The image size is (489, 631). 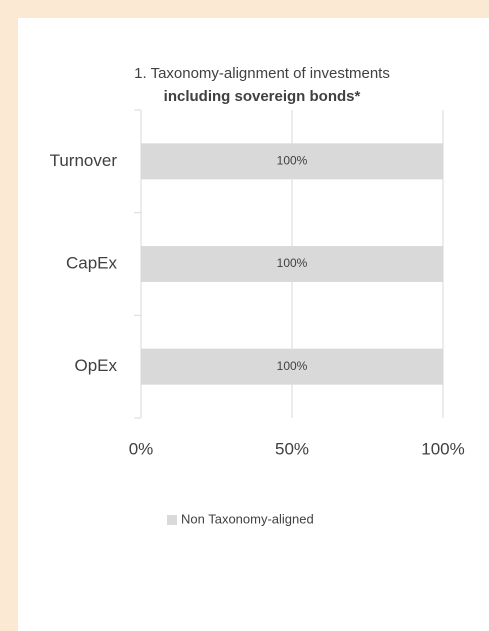 What do you see at coordinates (84, 160) in the screenshot?
I see `y-tick-label: Turnover` at bounding box center [84, 160].